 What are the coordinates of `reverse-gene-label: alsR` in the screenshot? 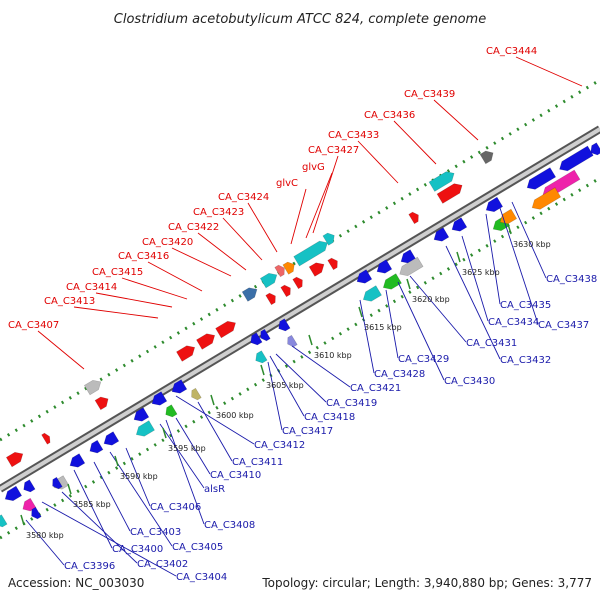 It's located at (214, 489).